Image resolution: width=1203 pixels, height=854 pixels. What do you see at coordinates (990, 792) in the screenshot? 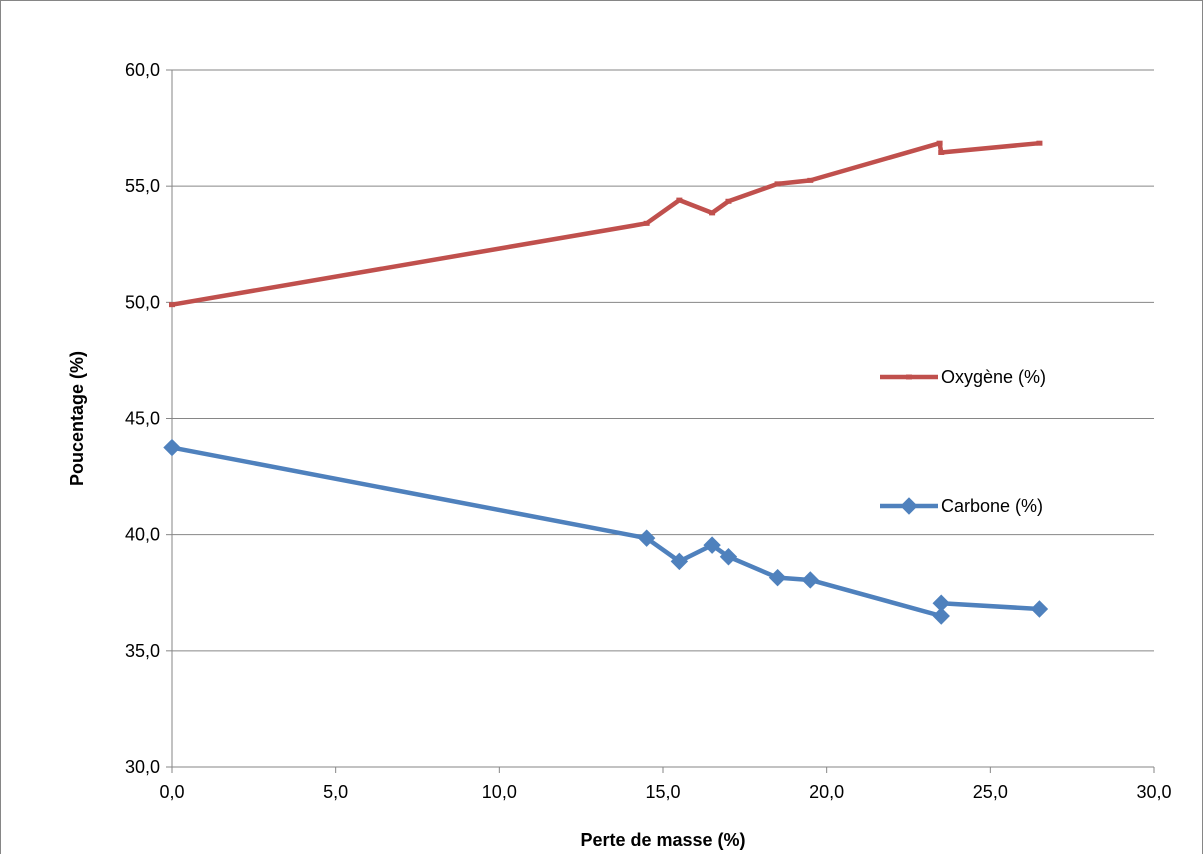
I see `x-tick-label: 25,0` at bounding box center [990, 792].